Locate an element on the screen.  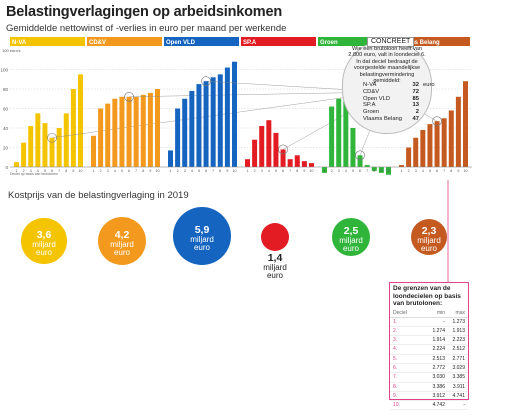
row-max: 2.223 is located at coordinates (458, 340).